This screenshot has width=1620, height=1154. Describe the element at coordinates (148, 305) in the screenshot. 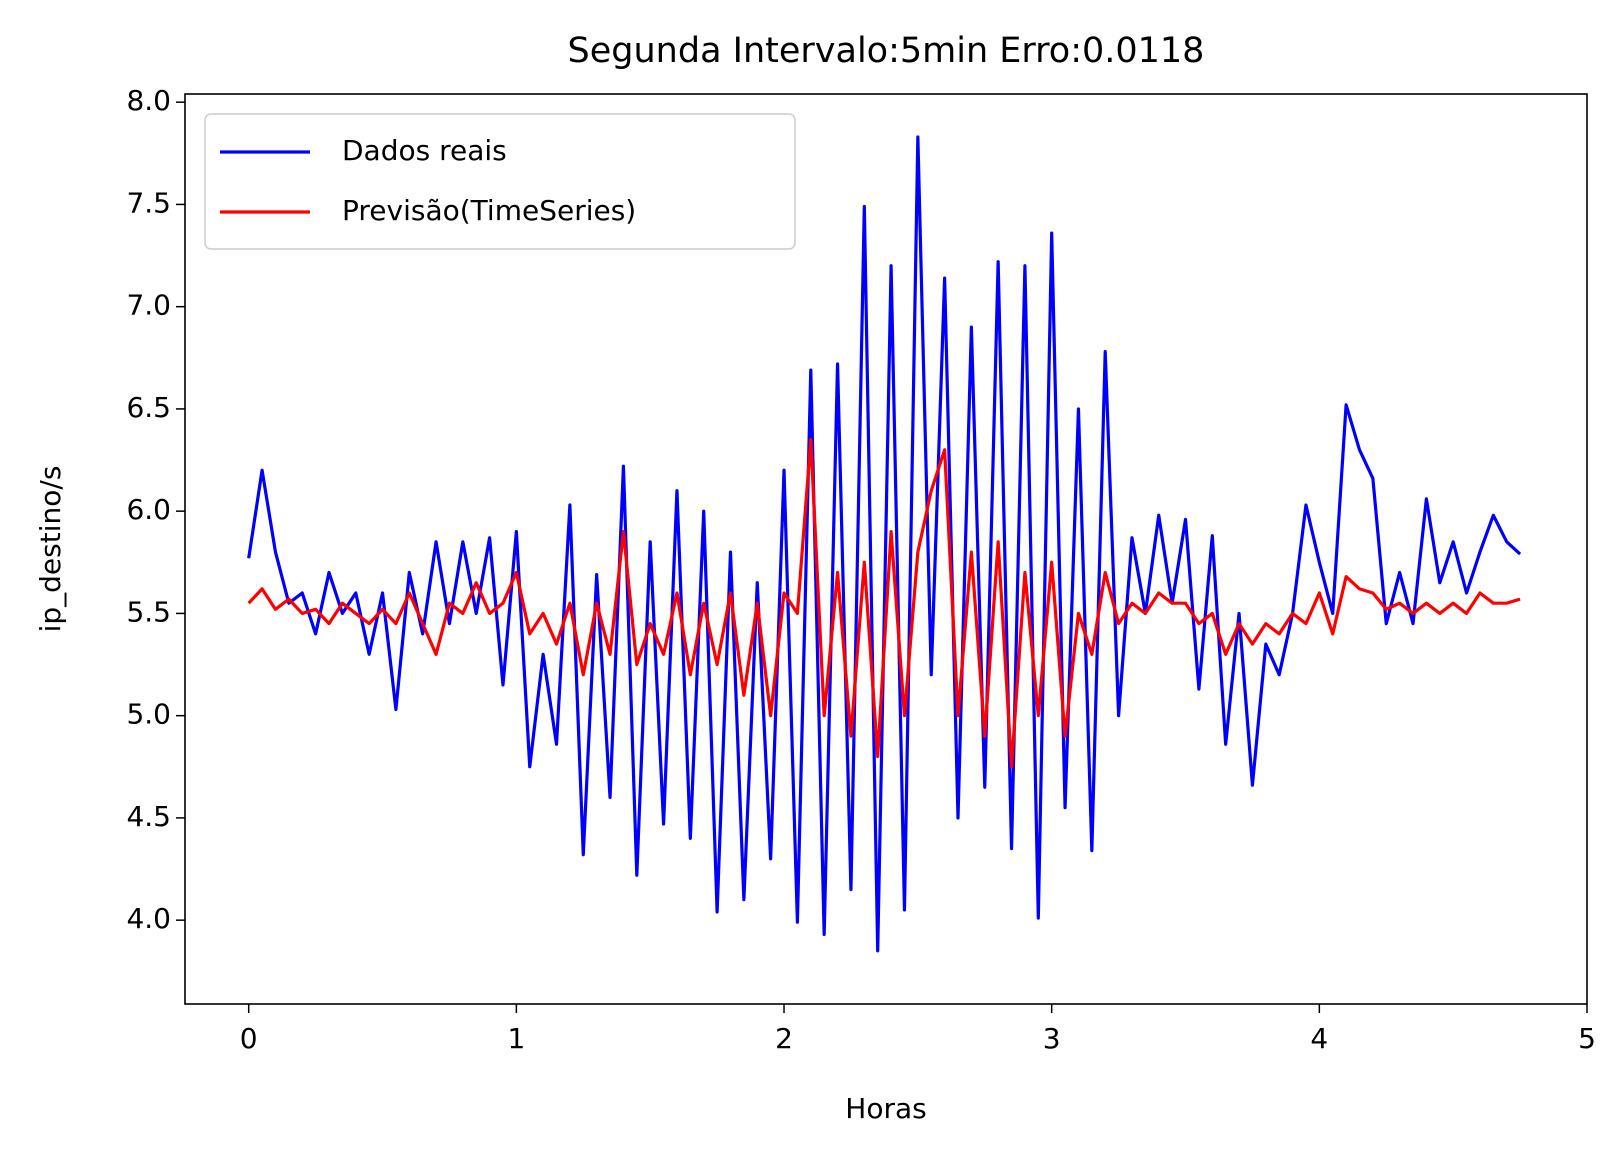

I see `y-tick-label: 7.0` at that location.